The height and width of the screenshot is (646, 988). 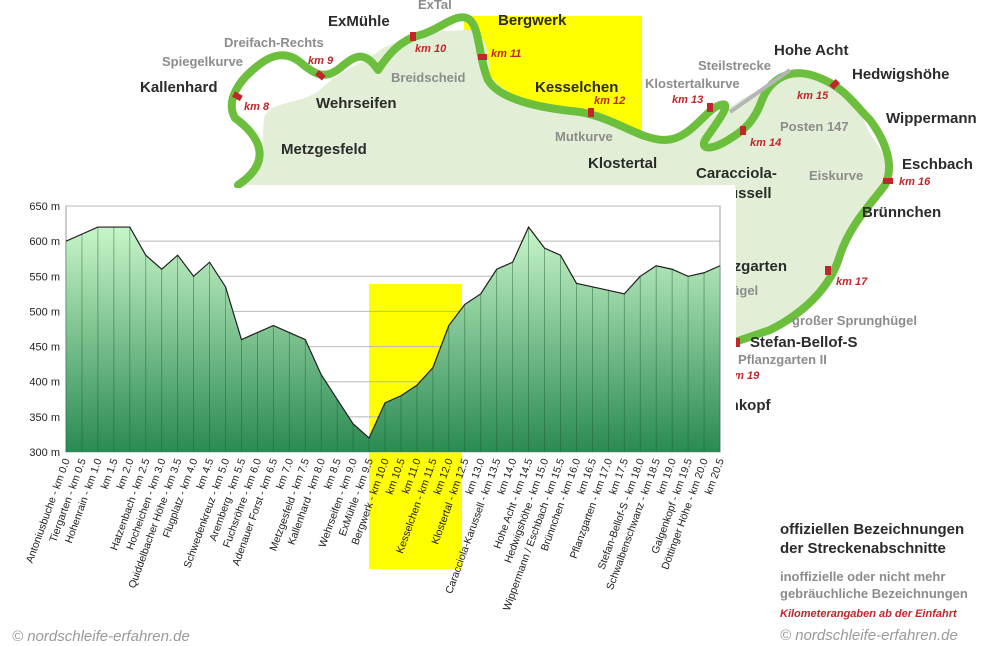 I want to click on km-label-11: km 11, so click(x=506, y=54).